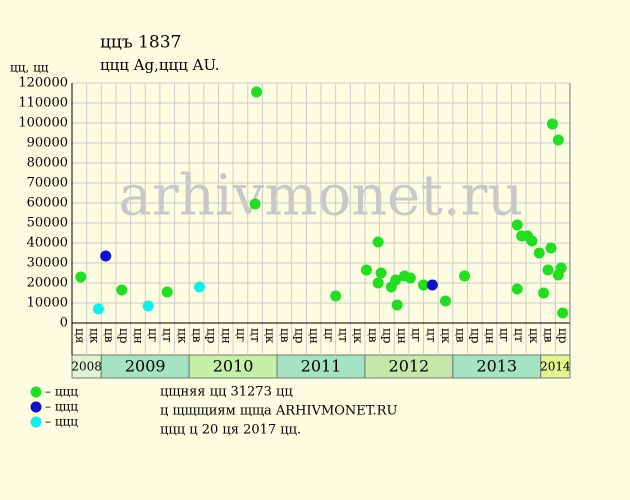 This screenshot has height=500, width=630. Describe the element at coordinates (321, 366) in the screenshot. I see `year-label: 2011` at that location.